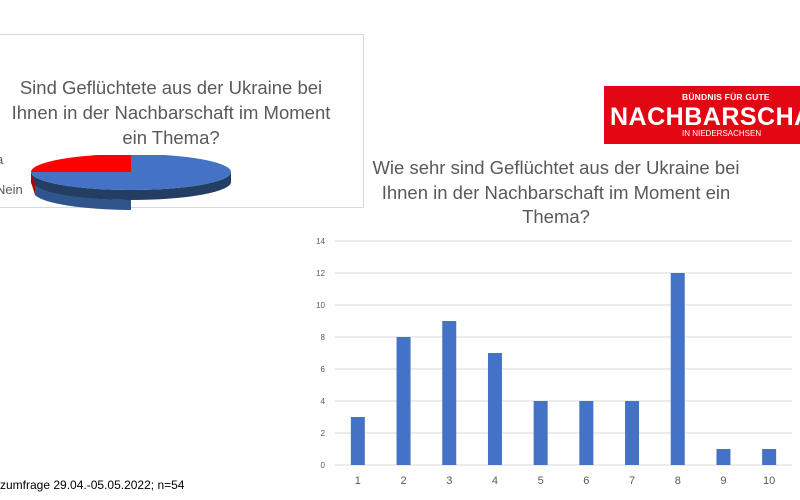 Image resolution: width=800 pixels, height=500 pixels. I want to click on y-tick-label: 0, so click(323, 465).